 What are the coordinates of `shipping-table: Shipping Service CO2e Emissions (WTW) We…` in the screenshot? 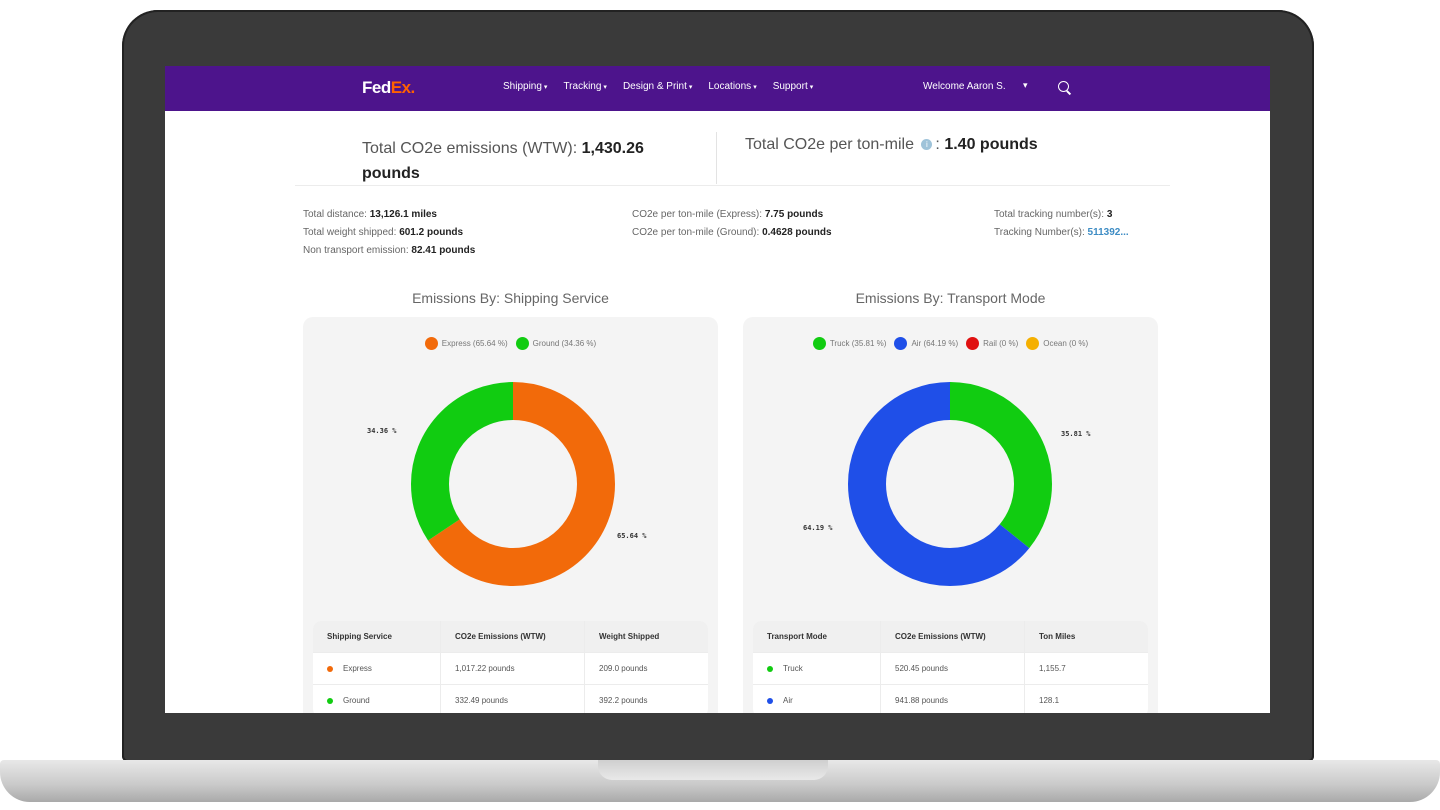 It's located at (510, 667).